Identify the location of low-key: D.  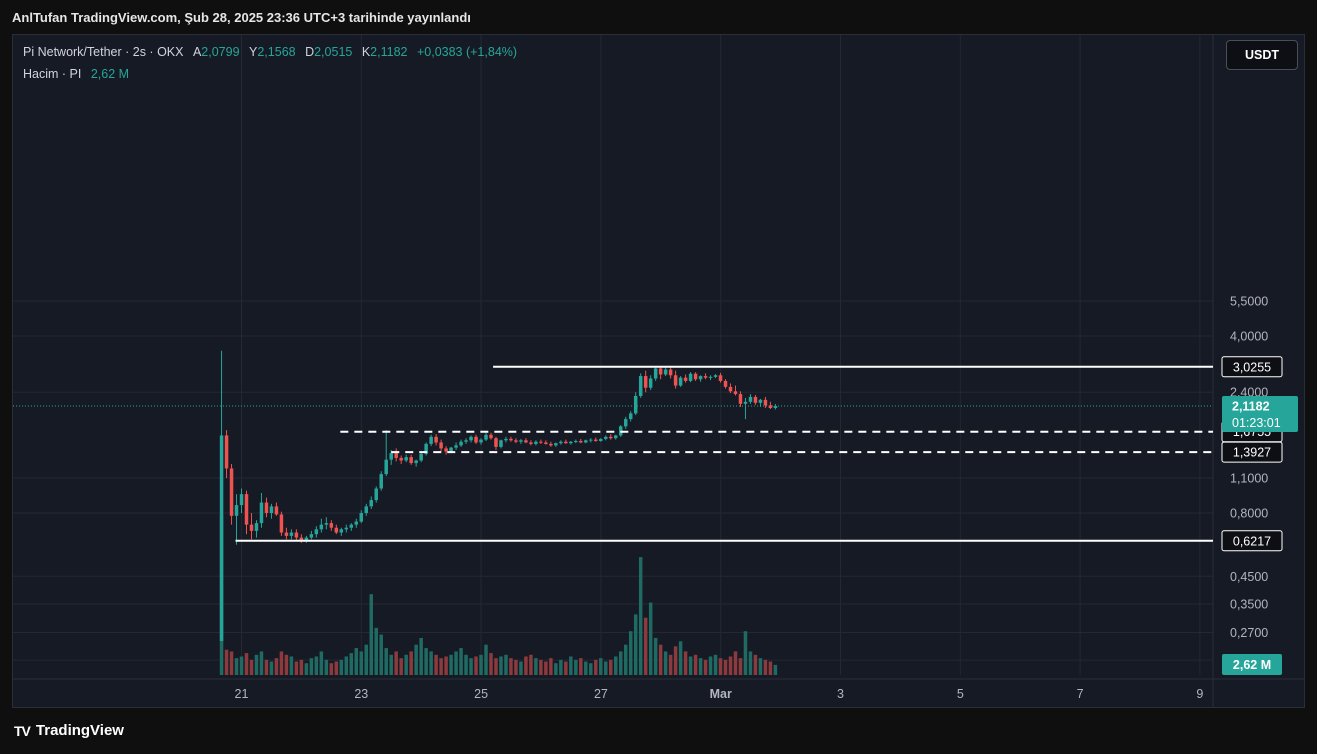
(310, 52).